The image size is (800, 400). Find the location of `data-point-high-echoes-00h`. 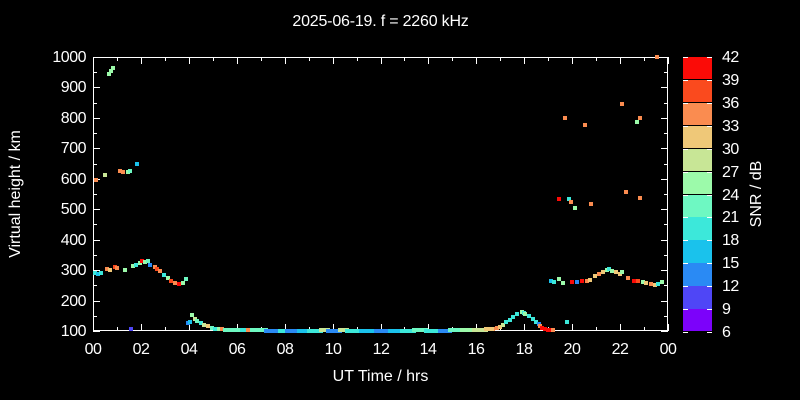

data-point-high-echoes-00h is located at coordinates (109, 74).